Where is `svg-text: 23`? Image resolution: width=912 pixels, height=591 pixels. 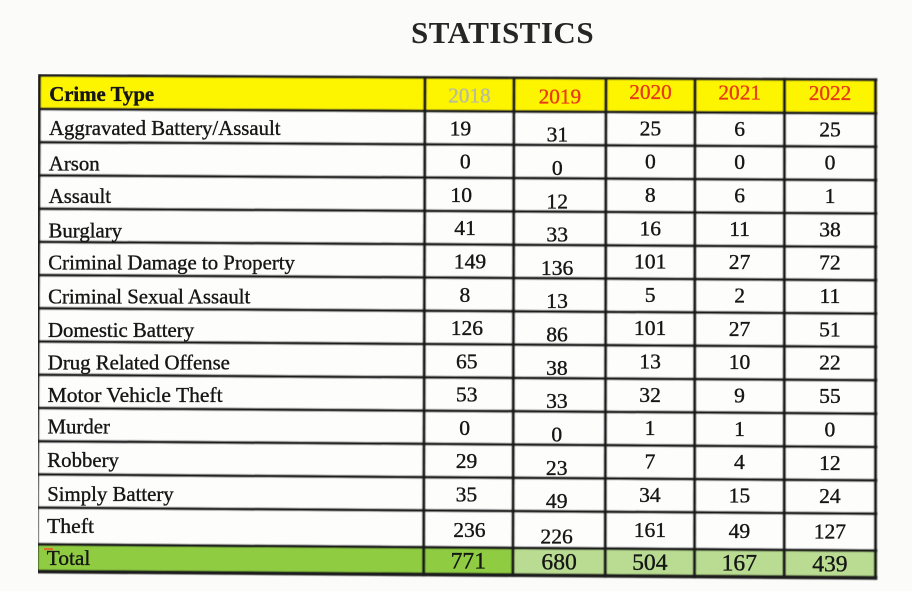 svg-text: 23 is located at coordinates (557, 468).